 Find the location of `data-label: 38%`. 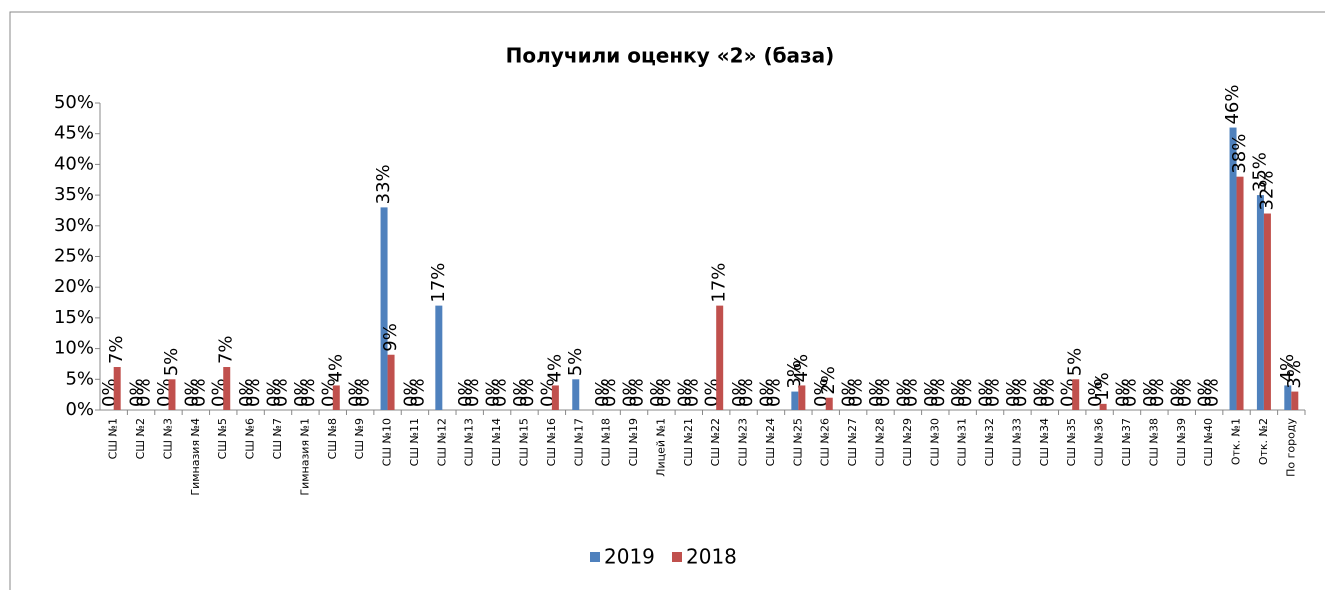

data-label: 38% is located at coordinates (1239, 154).